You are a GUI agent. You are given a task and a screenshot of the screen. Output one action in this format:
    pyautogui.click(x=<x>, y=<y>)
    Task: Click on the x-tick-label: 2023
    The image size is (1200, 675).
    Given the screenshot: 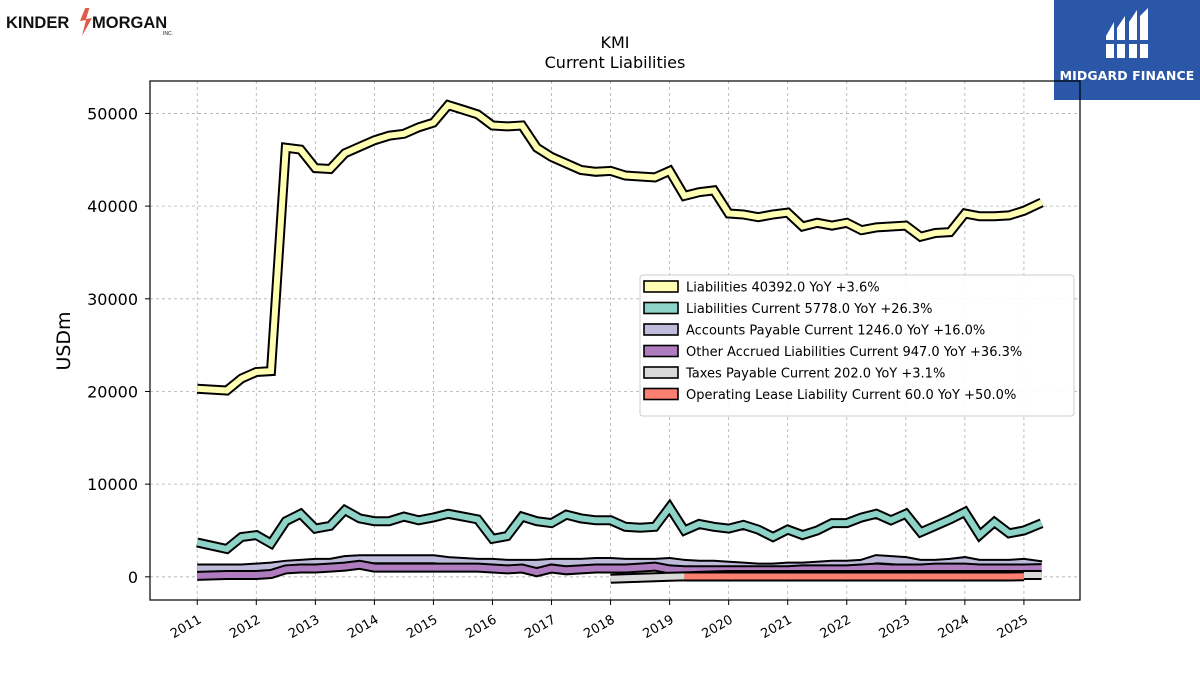 What is the action you would take?
    pyautogui.click(x=895, y=627)
    